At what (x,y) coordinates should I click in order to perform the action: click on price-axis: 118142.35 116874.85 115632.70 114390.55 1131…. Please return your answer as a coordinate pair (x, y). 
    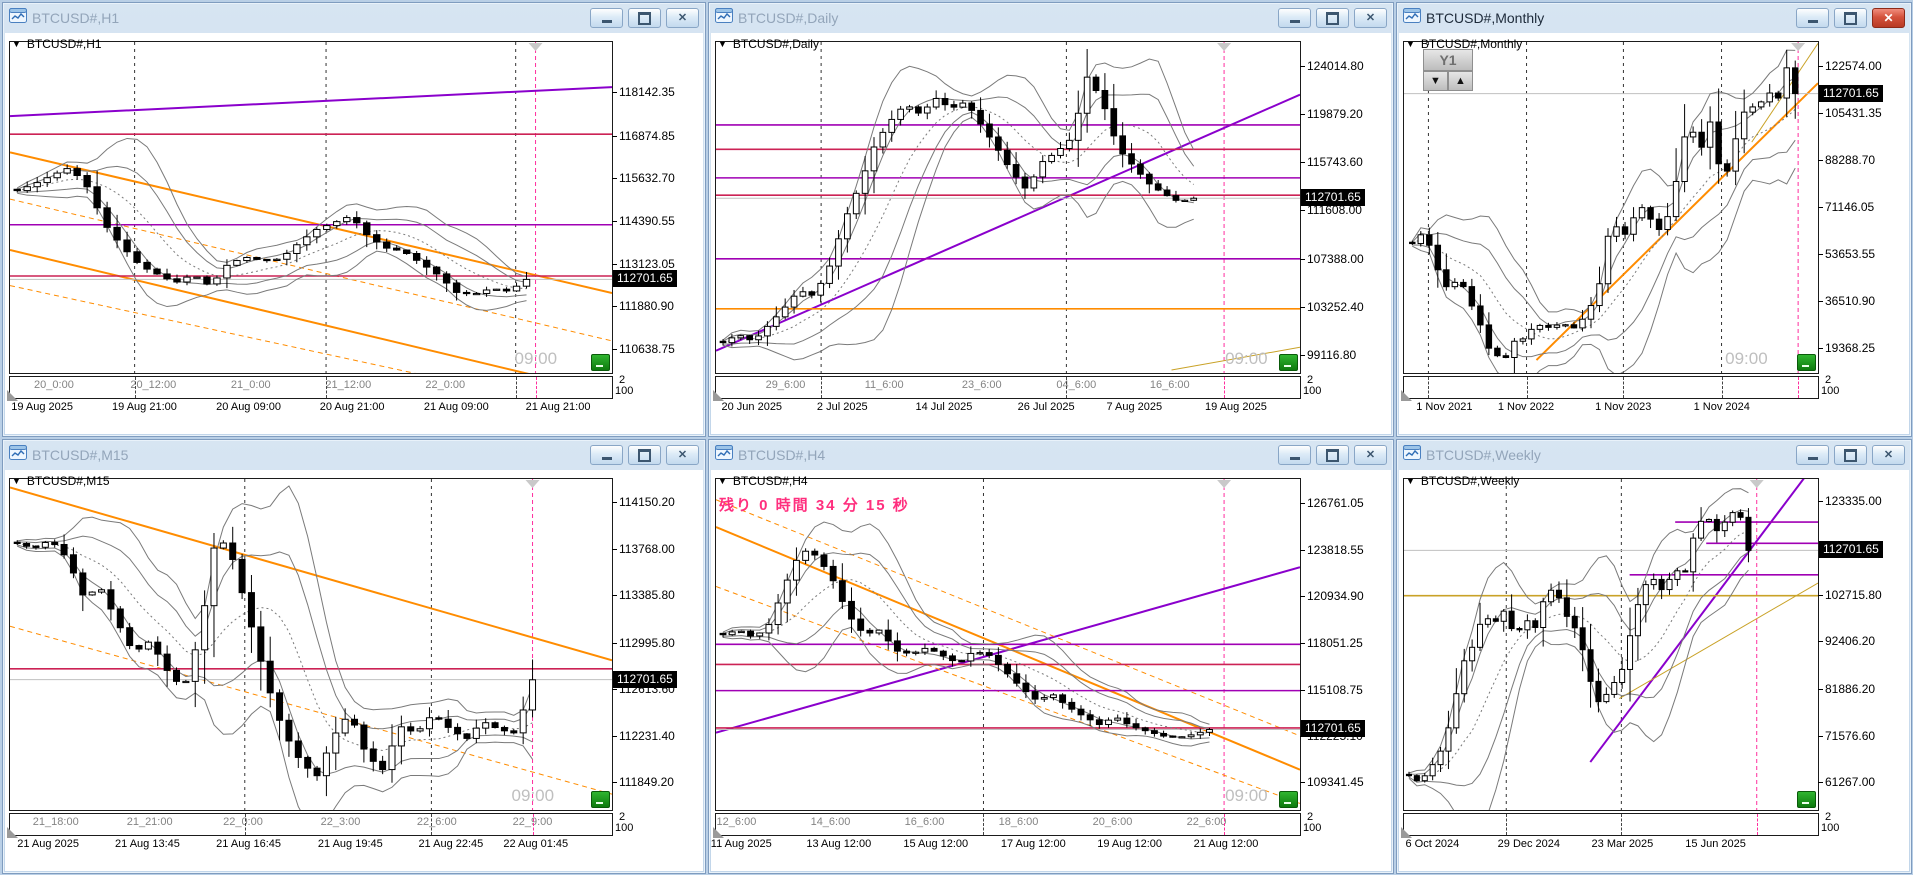
    Looking at the image, I should click on (657, 206).